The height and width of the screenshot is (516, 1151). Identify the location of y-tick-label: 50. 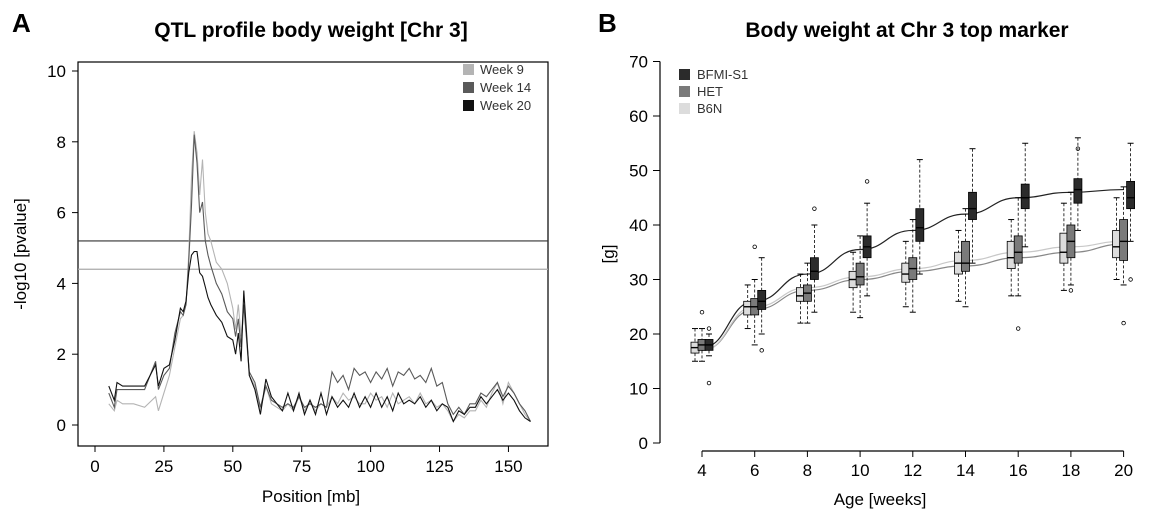
(638, 171).